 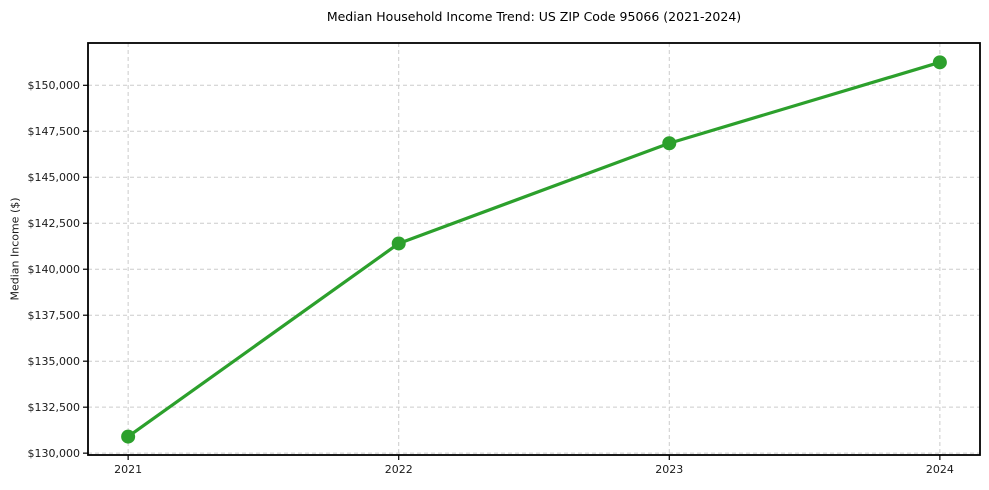 What do you see at coordinates (940, 469) in the screenshot?
I see `x-tick-label: 2024` at bounding box center [940, 469].